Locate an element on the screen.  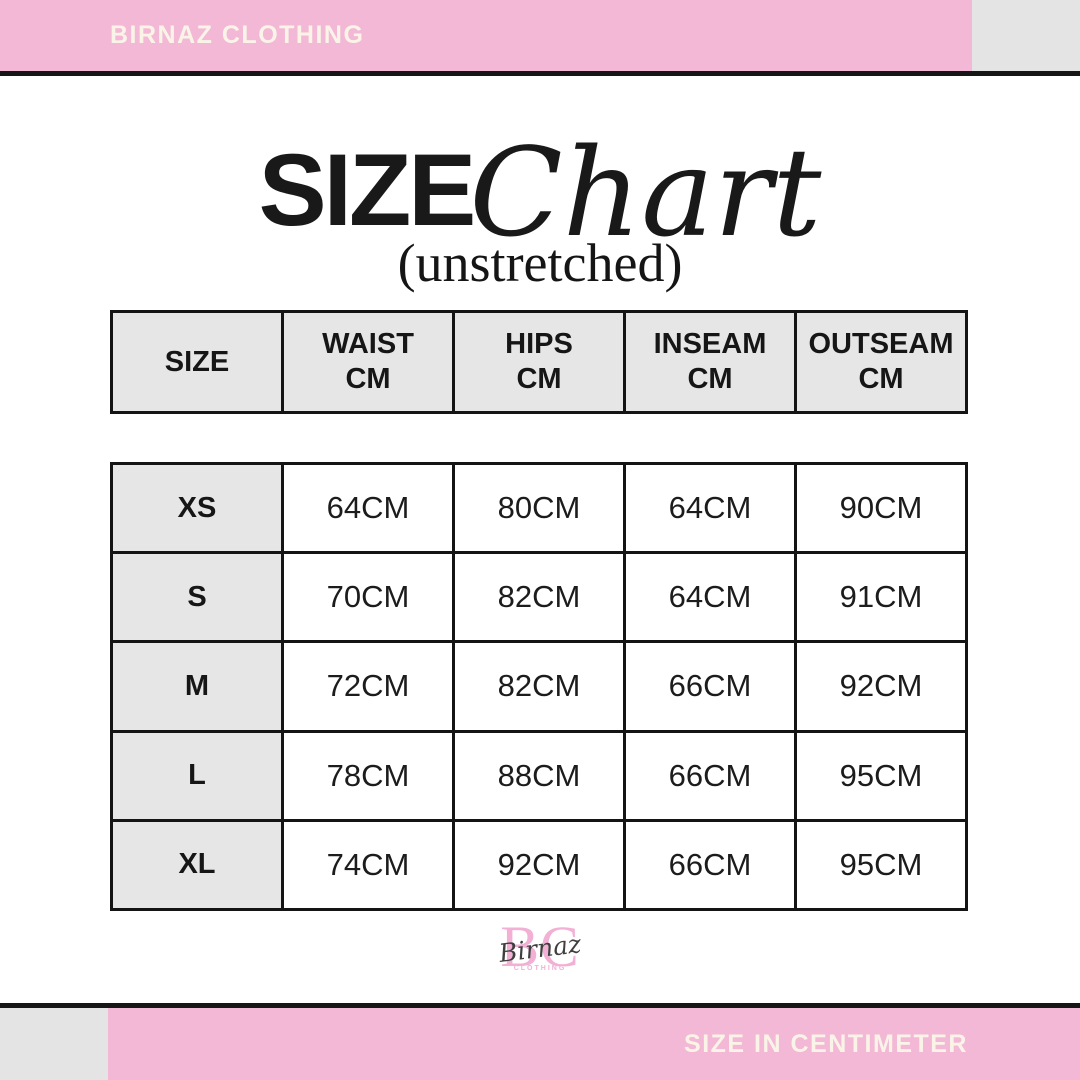
outseam-cell: 91CM is located at coordinates (881, 597).